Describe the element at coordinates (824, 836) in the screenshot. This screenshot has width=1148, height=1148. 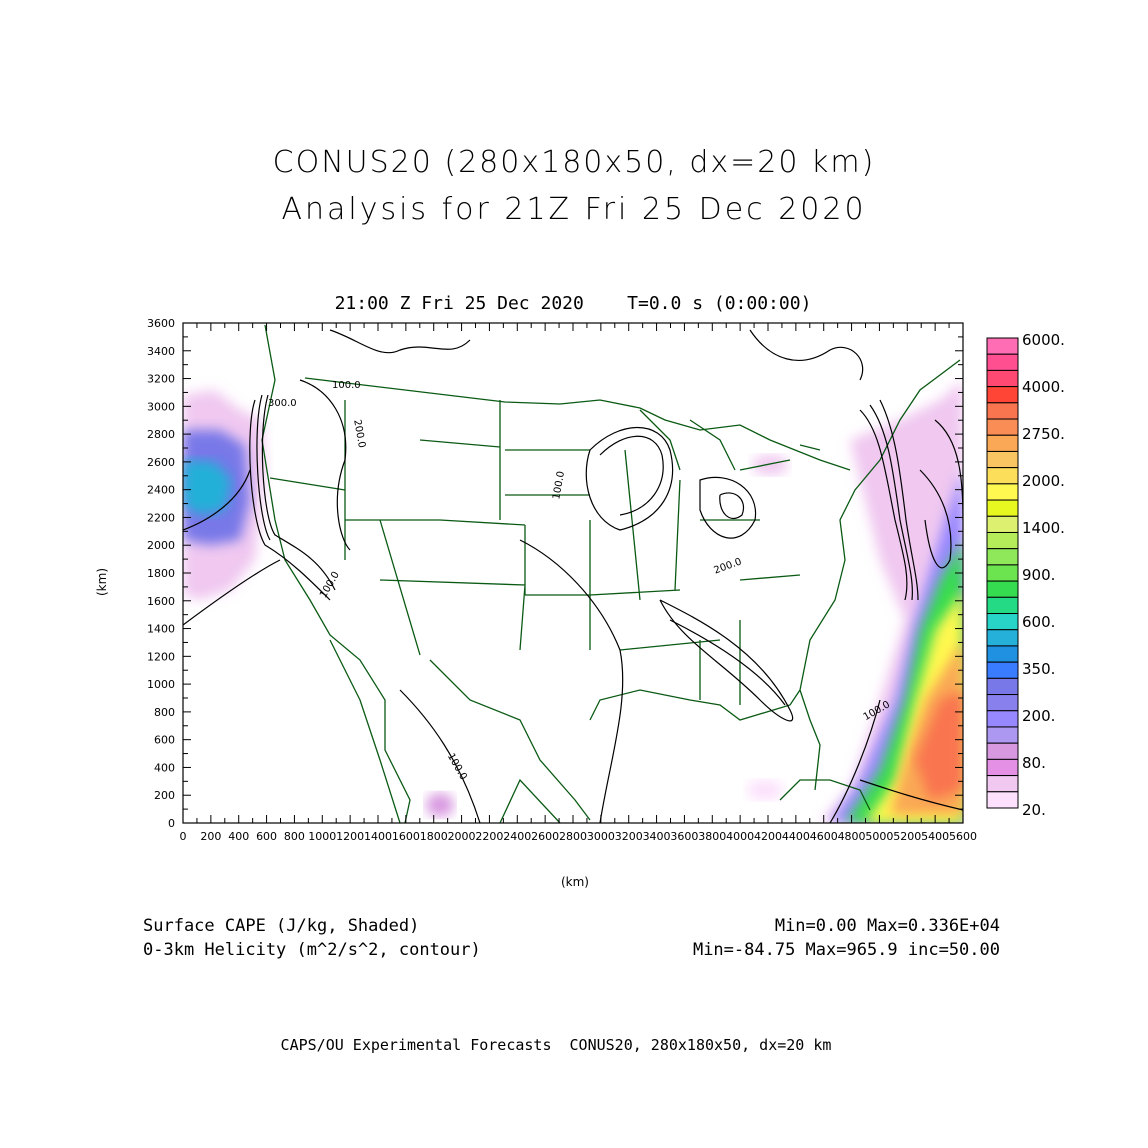
I see `x-tick-label: 4600` at that location.